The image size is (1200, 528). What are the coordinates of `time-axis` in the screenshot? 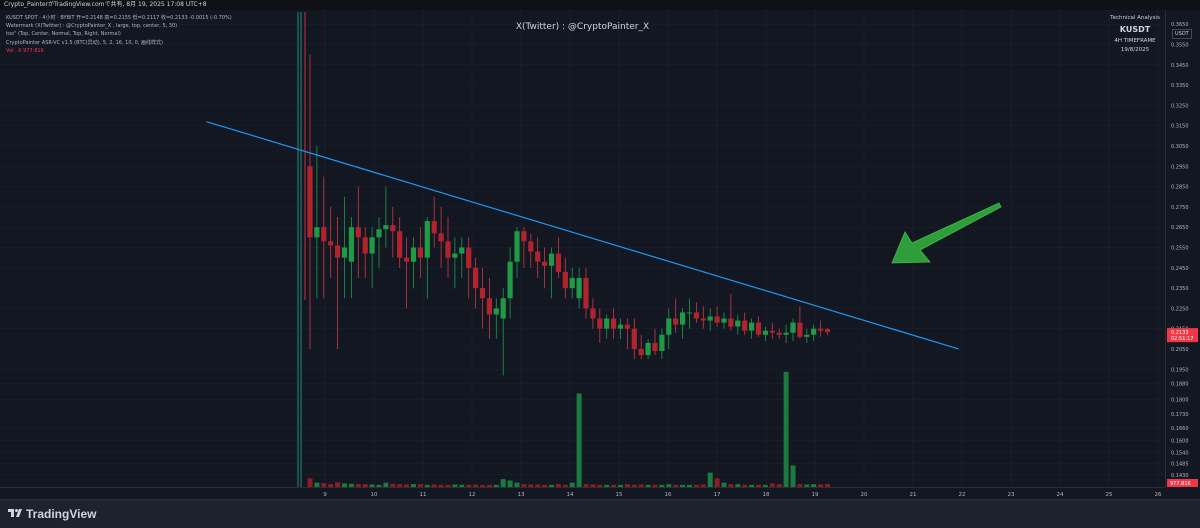 It's located at (582, 493).